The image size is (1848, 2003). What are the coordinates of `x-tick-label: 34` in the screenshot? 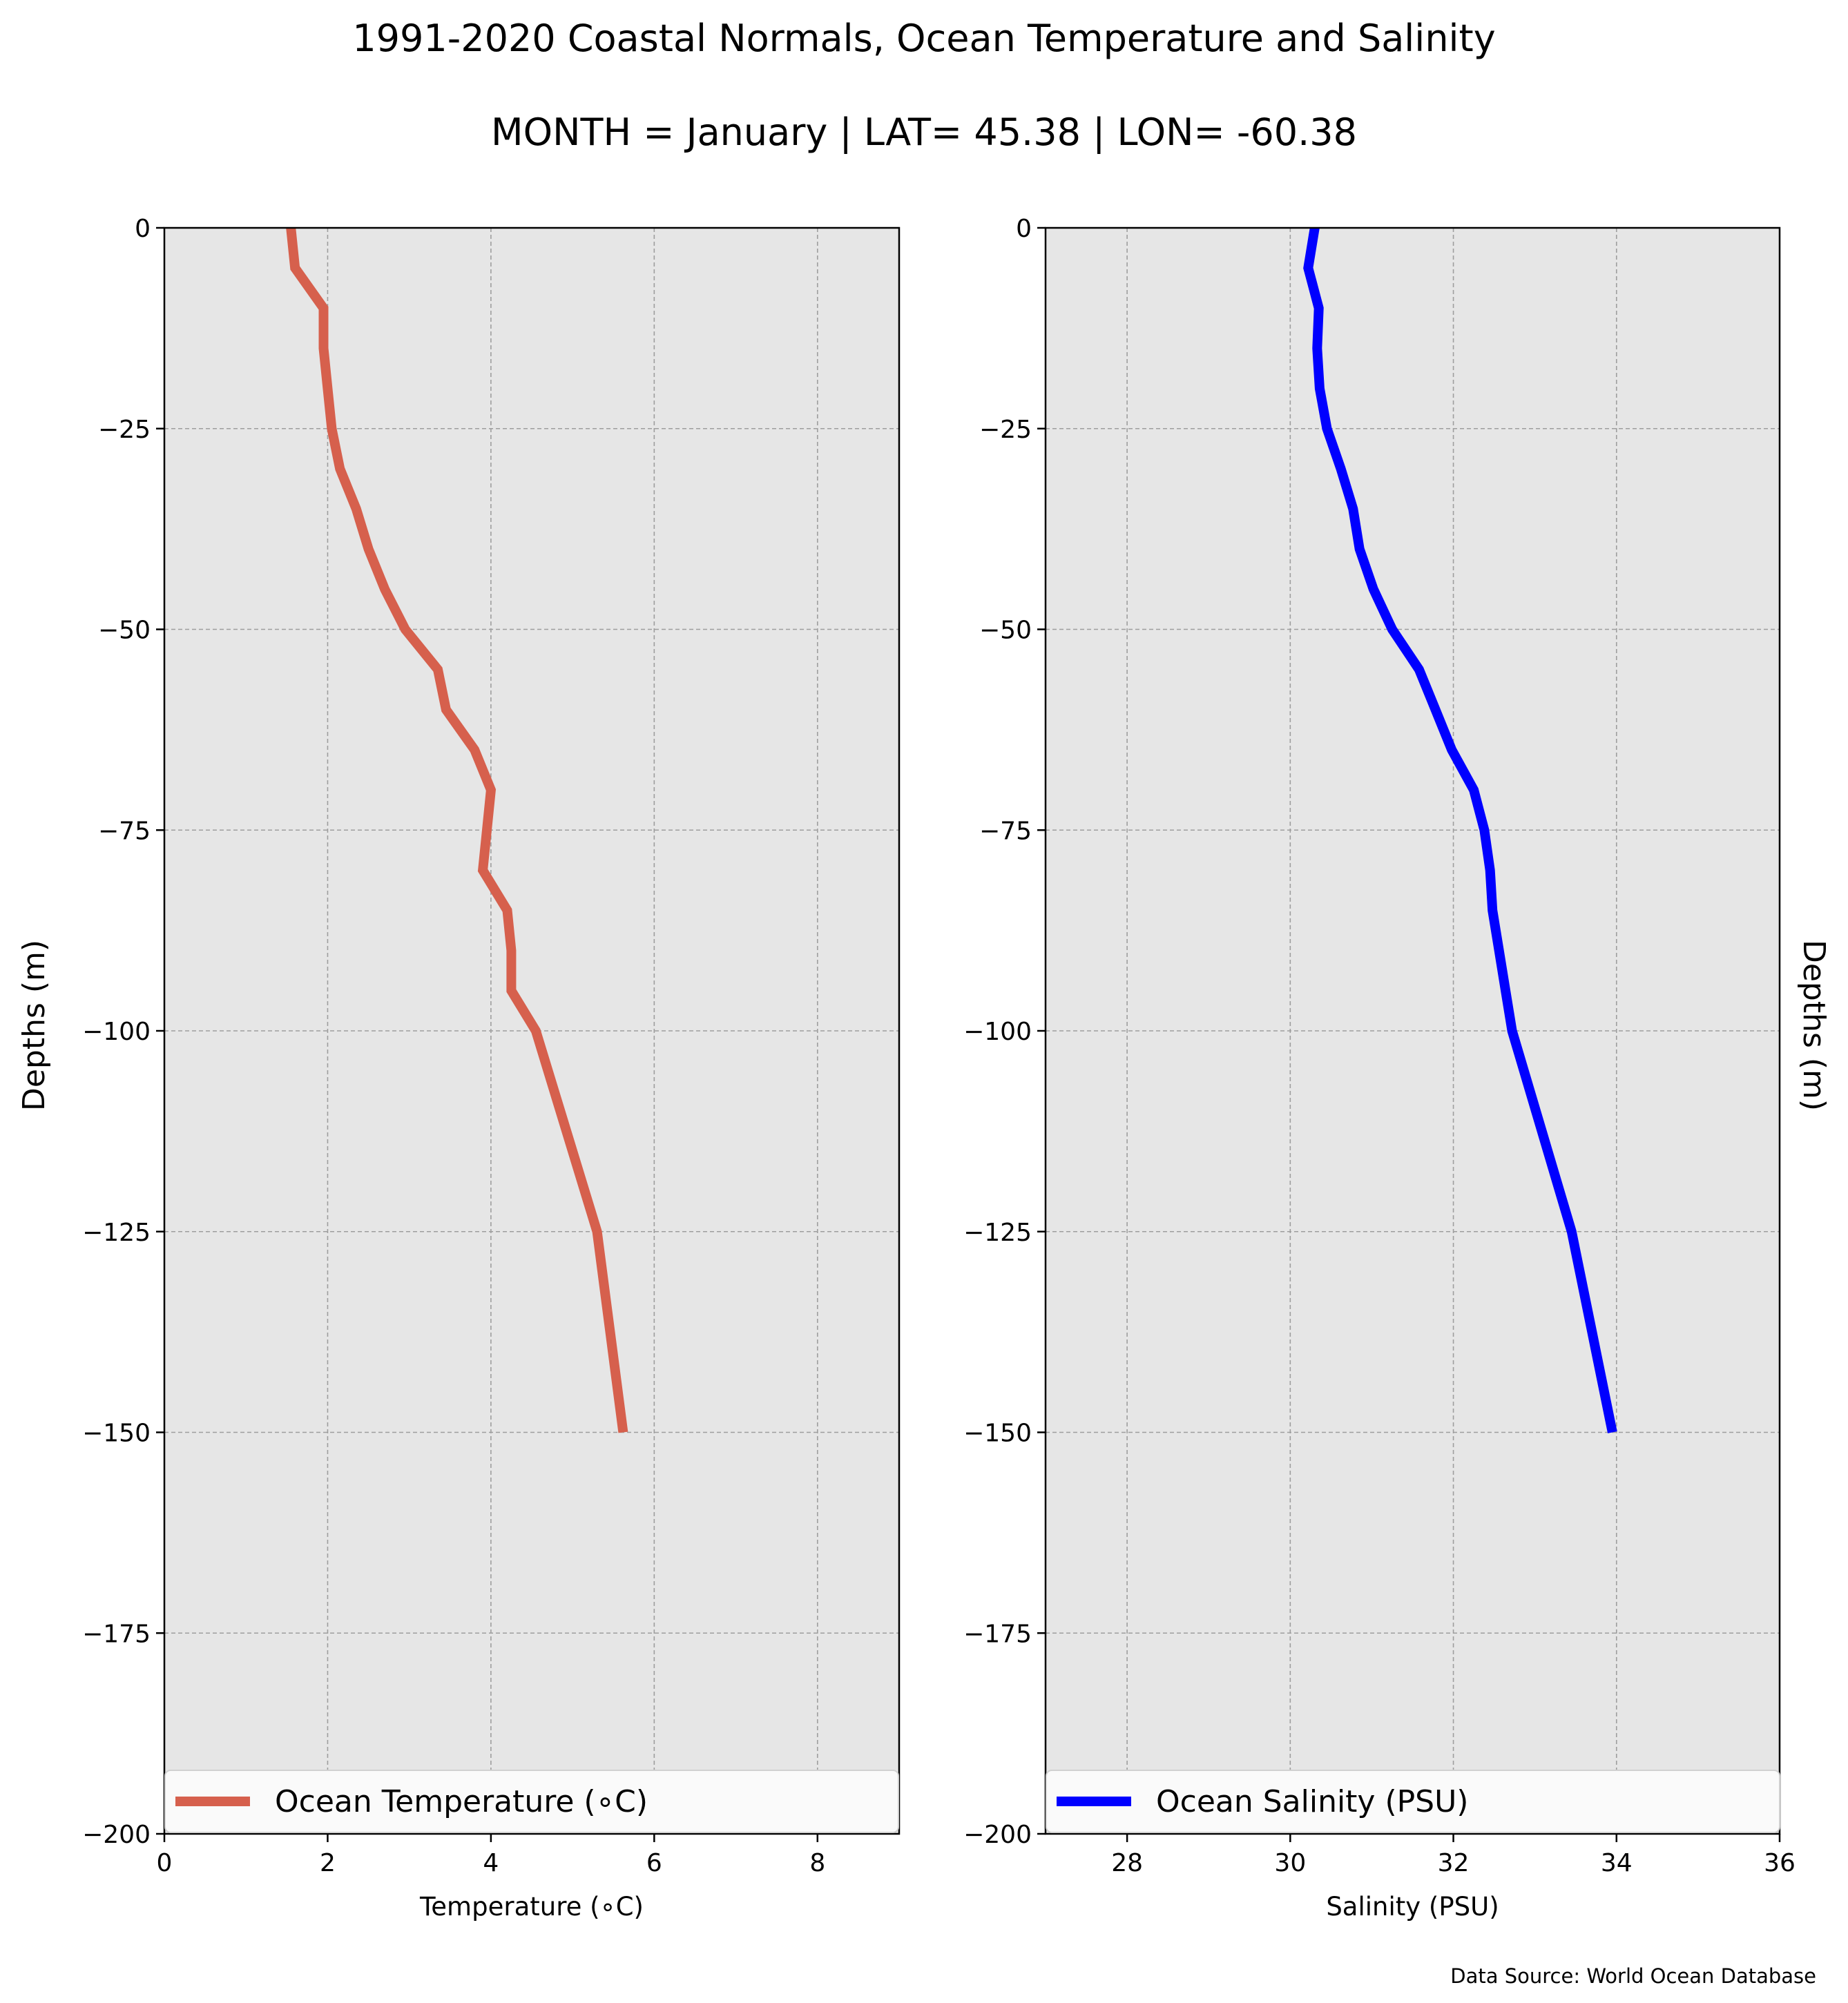 It's located at (1617, 1863).